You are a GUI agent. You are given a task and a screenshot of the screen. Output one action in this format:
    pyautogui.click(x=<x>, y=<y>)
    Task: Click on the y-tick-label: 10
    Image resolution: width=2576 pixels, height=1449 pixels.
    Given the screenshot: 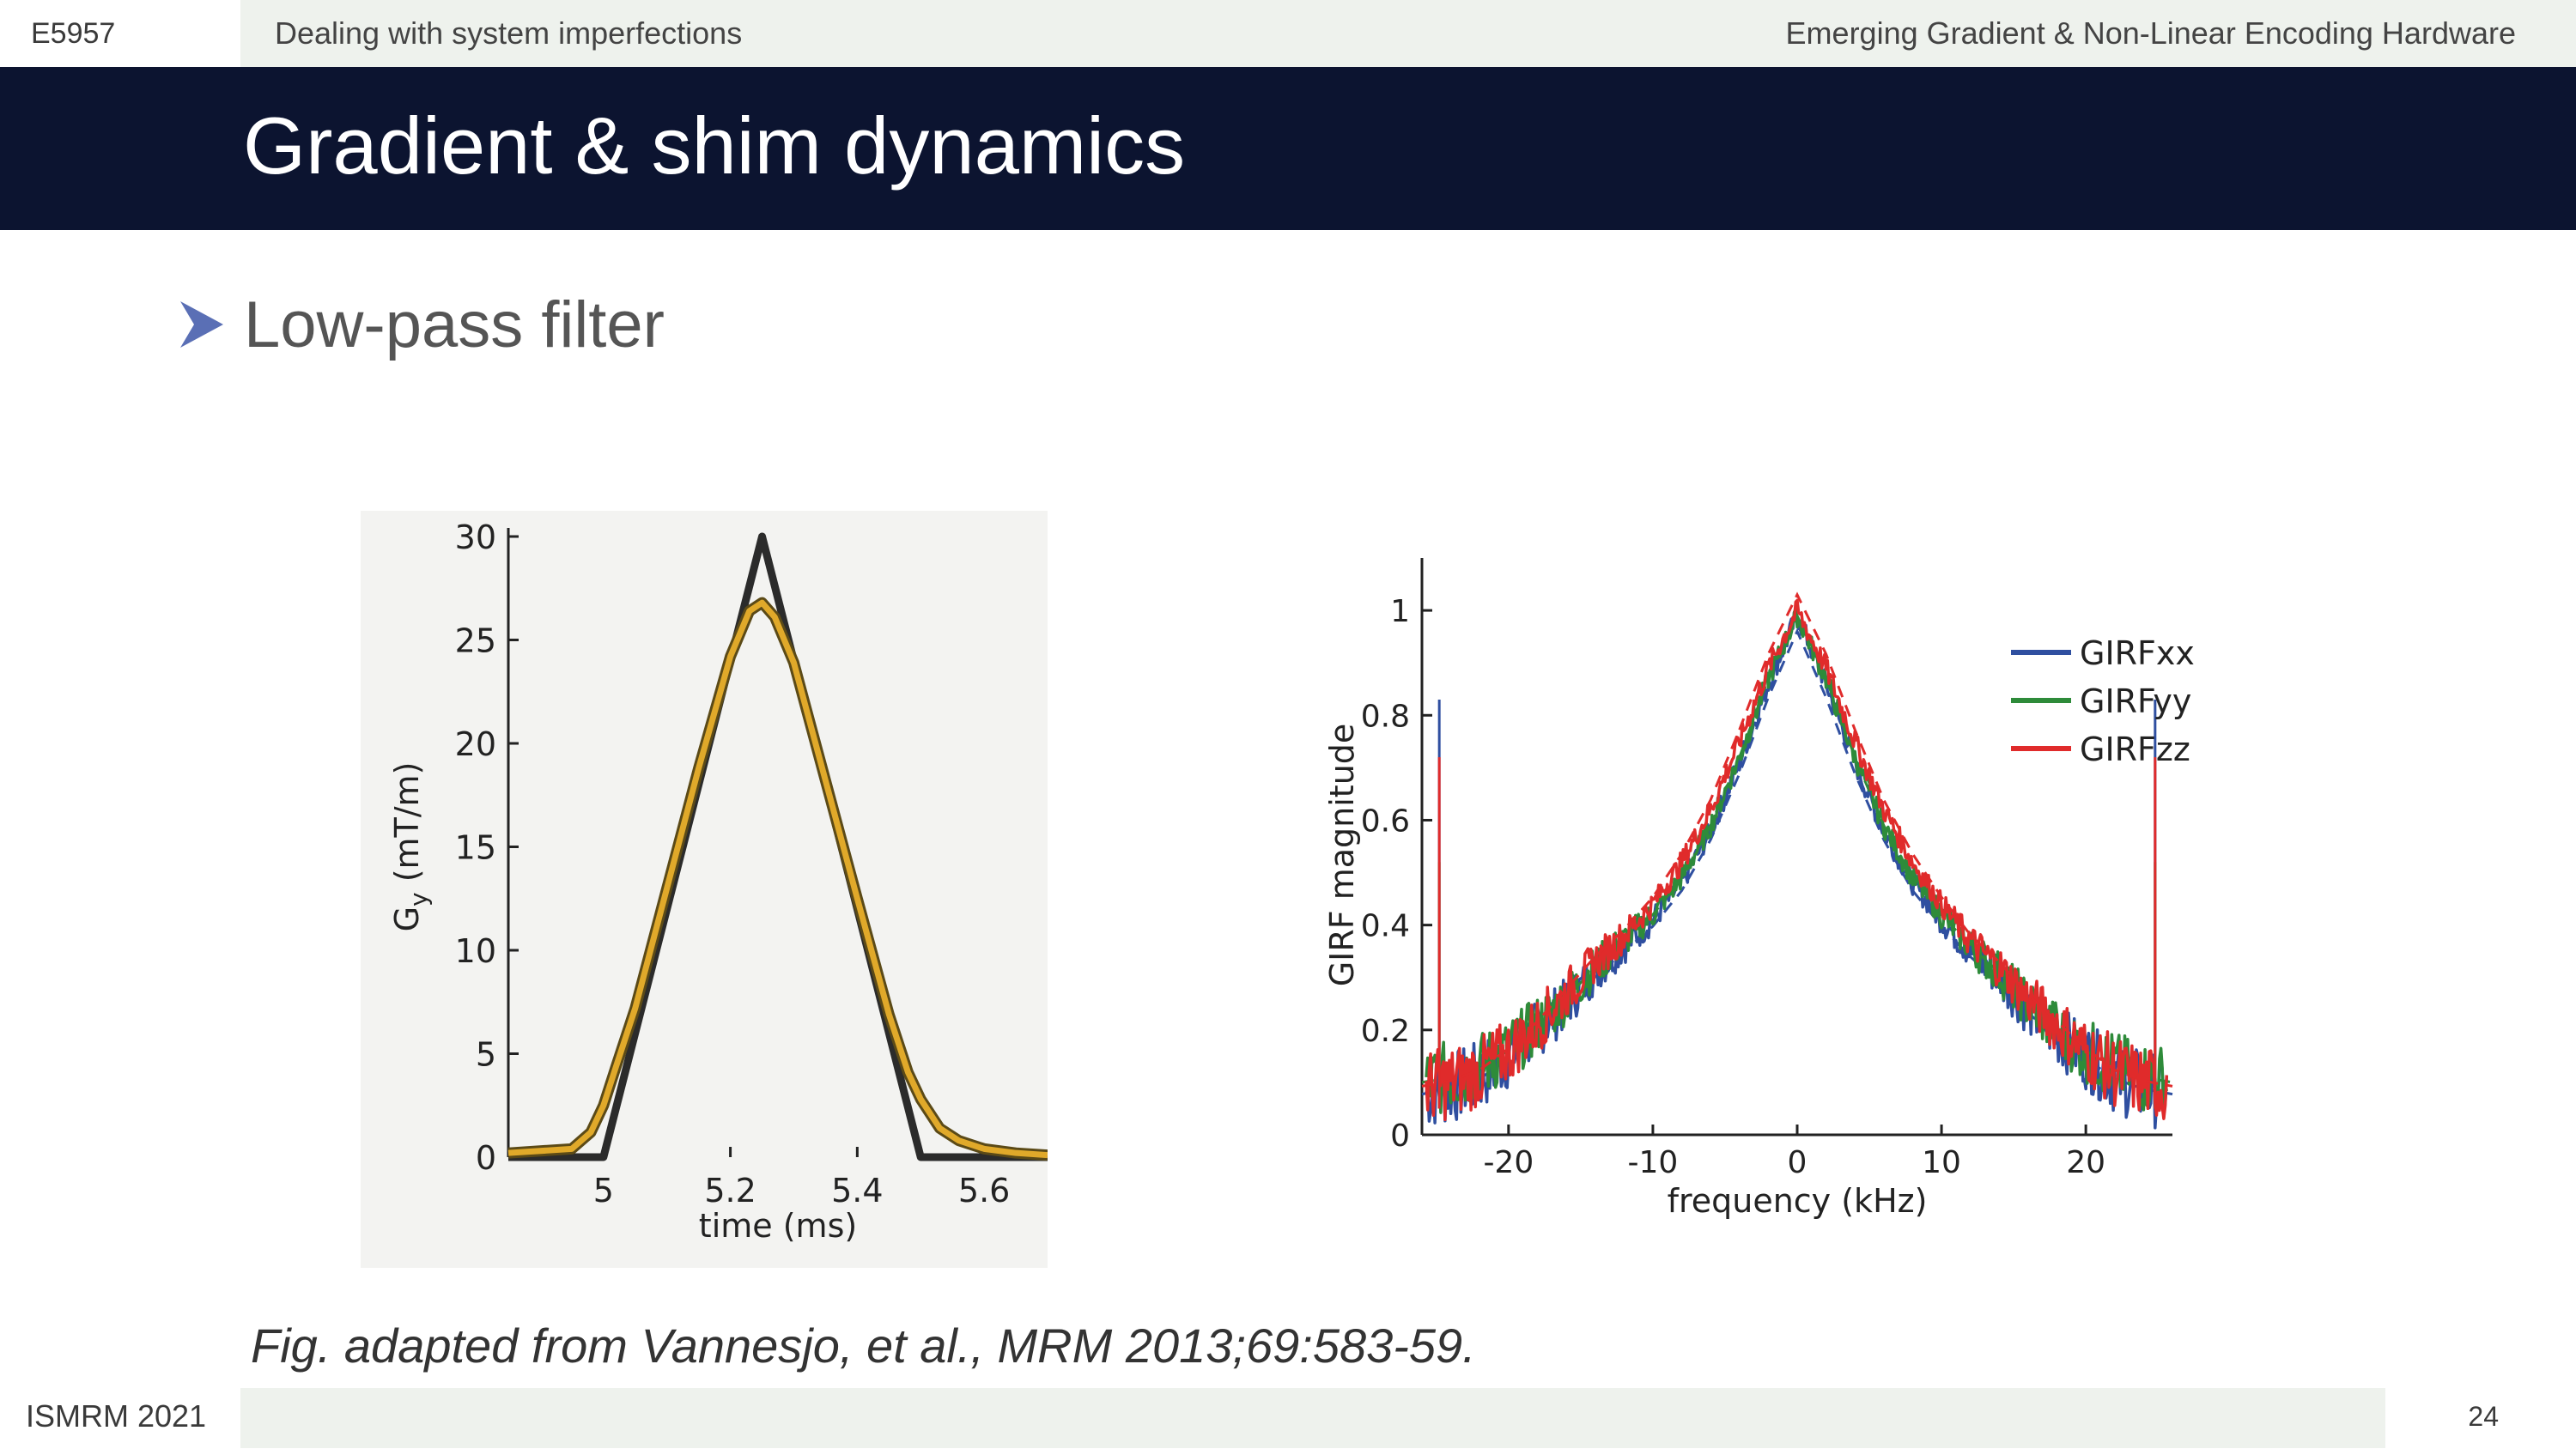 What is the action you would take?
    pyautogui.click(x=475, y=951)
    